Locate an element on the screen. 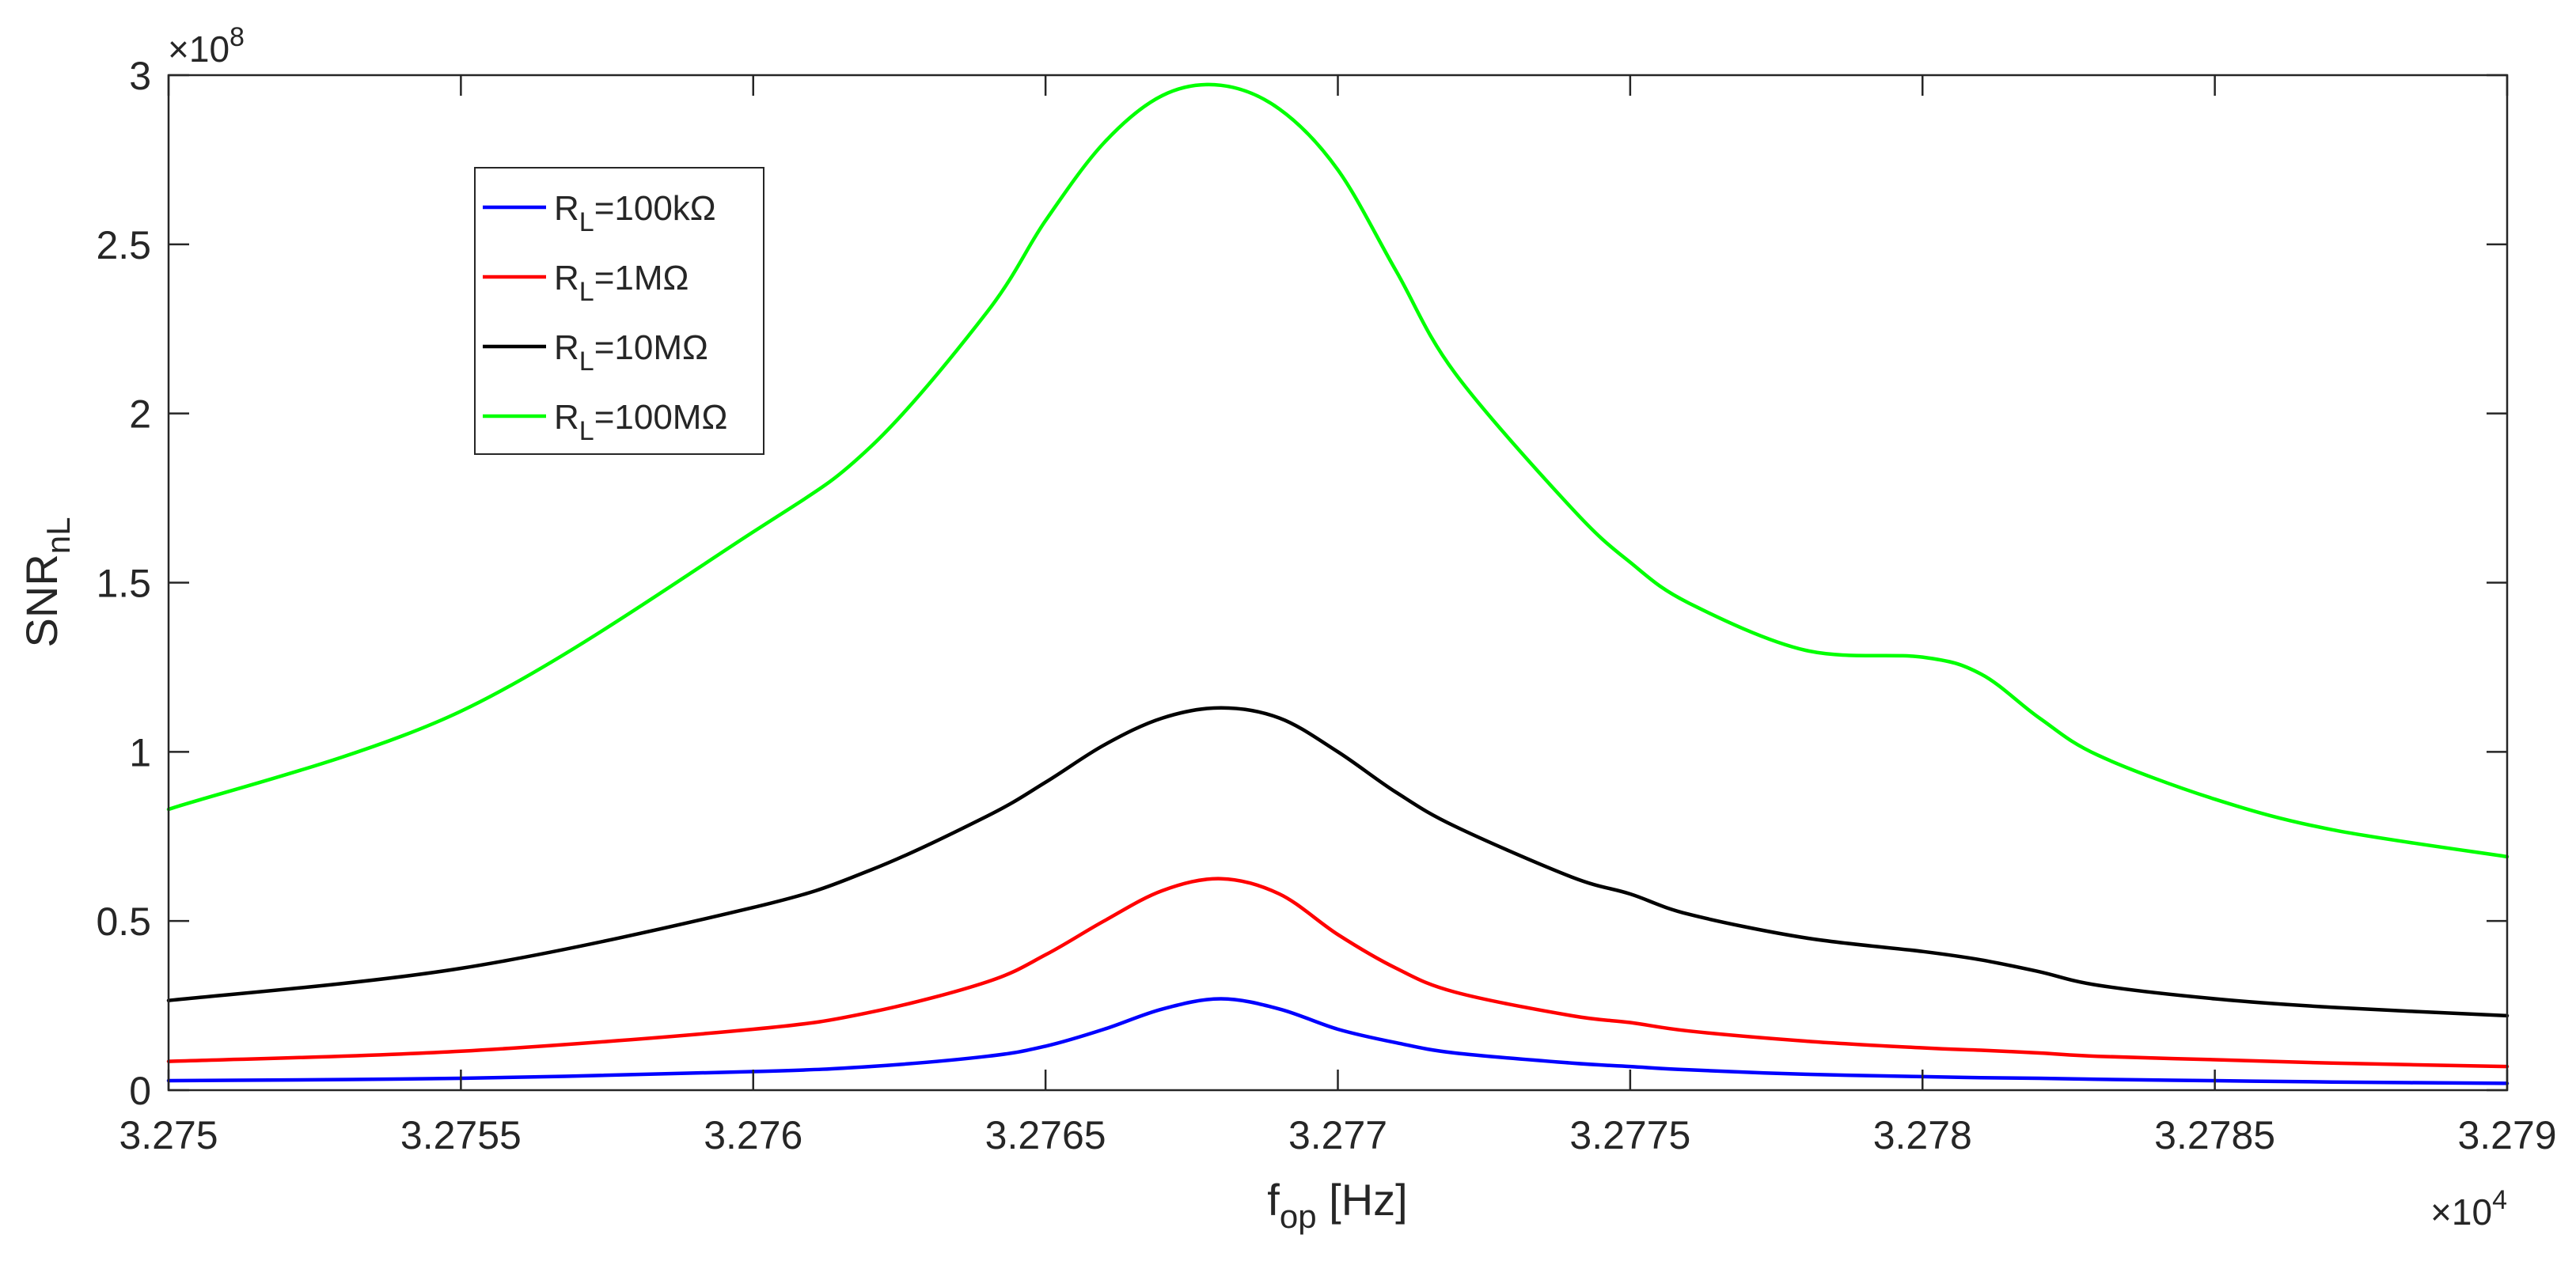 The image size is (2576, 1265). y-tick-label: 2.5 is located at coordinates (123, 245).